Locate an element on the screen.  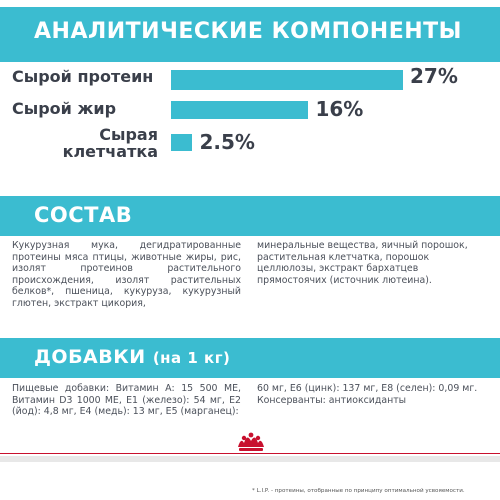
analytics-title: АНАЛИТИЧЕСКИЕ КОМПОНЕНТЫ is located at coordinates (248, 31).